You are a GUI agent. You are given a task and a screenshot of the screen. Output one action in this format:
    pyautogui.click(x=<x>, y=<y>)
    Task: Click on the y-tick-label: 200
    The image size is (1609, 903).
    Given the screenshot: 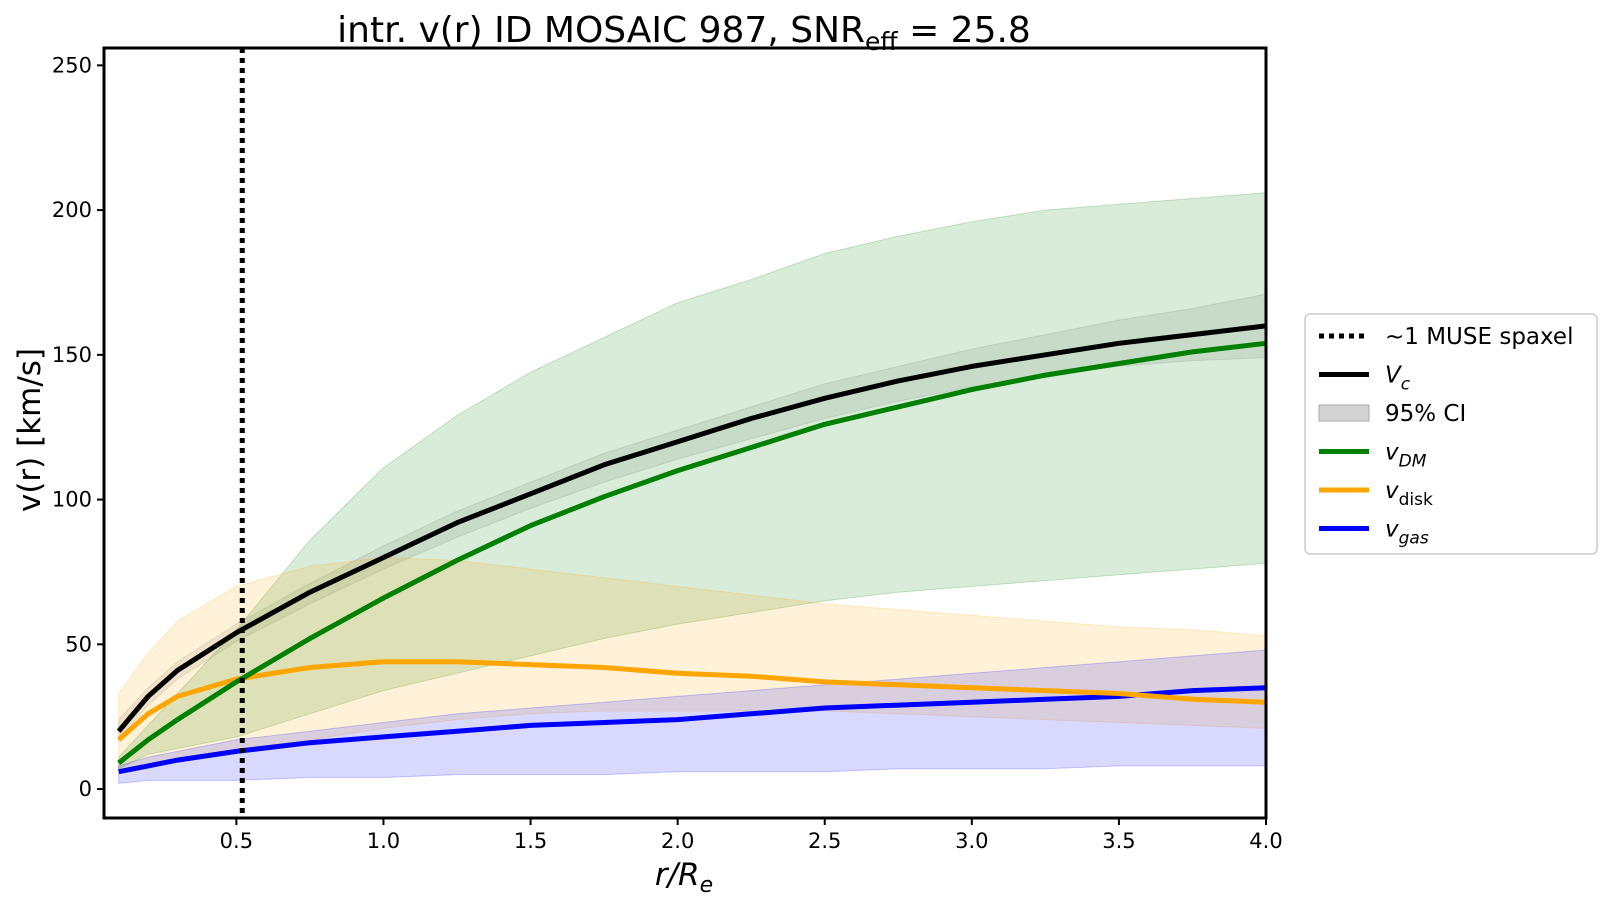 What is the action you would take?
    pyautogui.click(x=72, y=210)
    